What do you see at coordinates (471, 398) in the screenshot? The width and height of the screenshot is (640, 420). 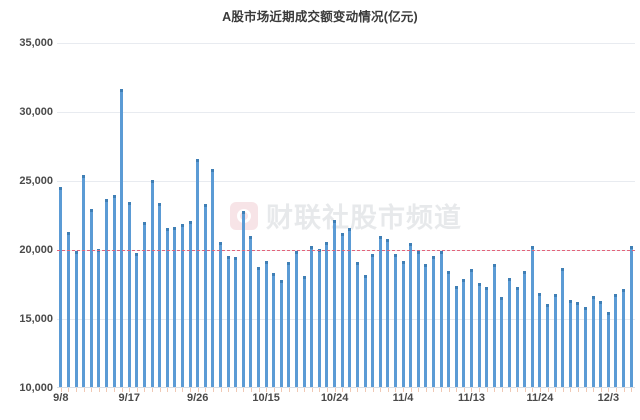 I see `x-tick-label: 11/13` at bounding box center [471, 398].